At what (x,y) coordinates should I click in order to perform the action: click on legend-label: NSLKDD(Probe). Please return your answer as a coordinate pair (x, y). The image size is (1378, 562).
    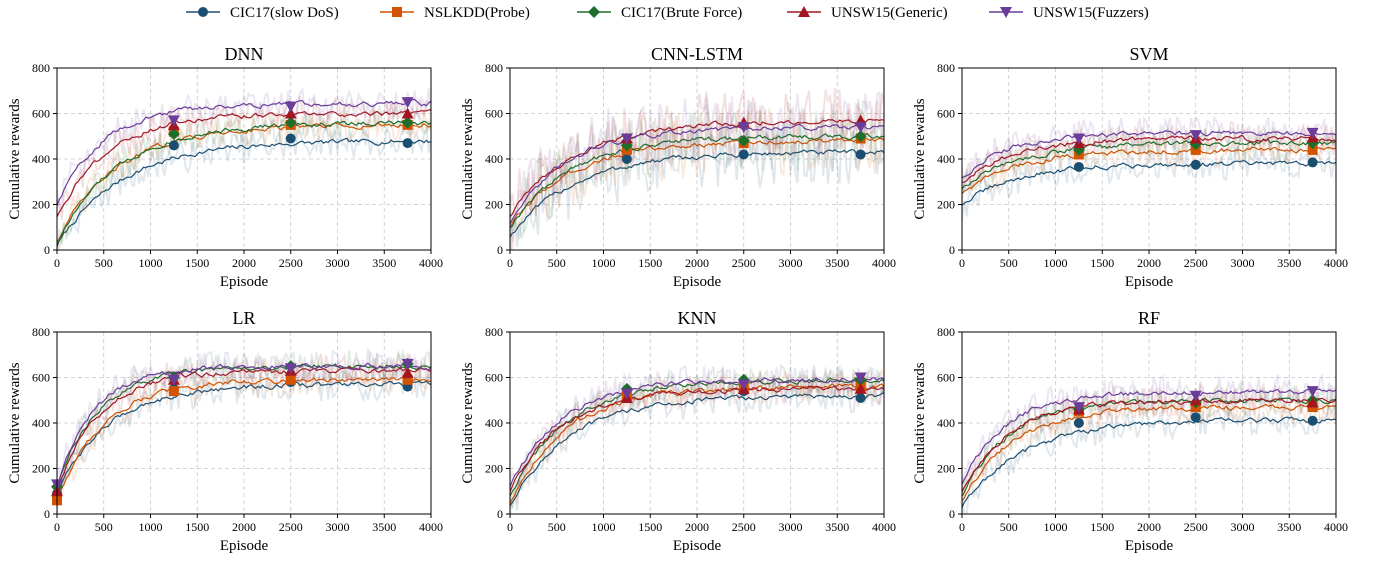
    Looking at the image, I should click on (477, 13).